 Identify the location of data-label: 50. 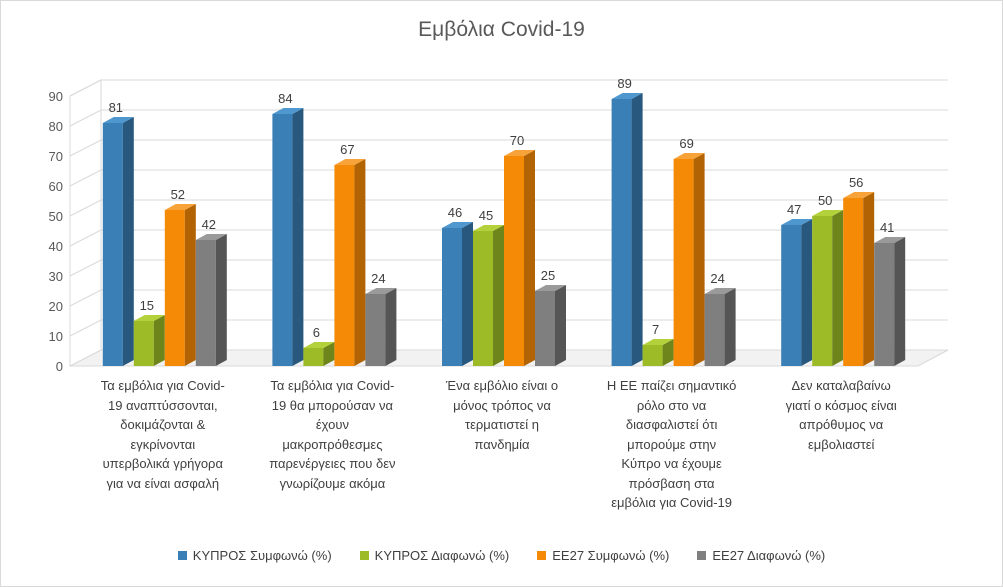
(825, 200).